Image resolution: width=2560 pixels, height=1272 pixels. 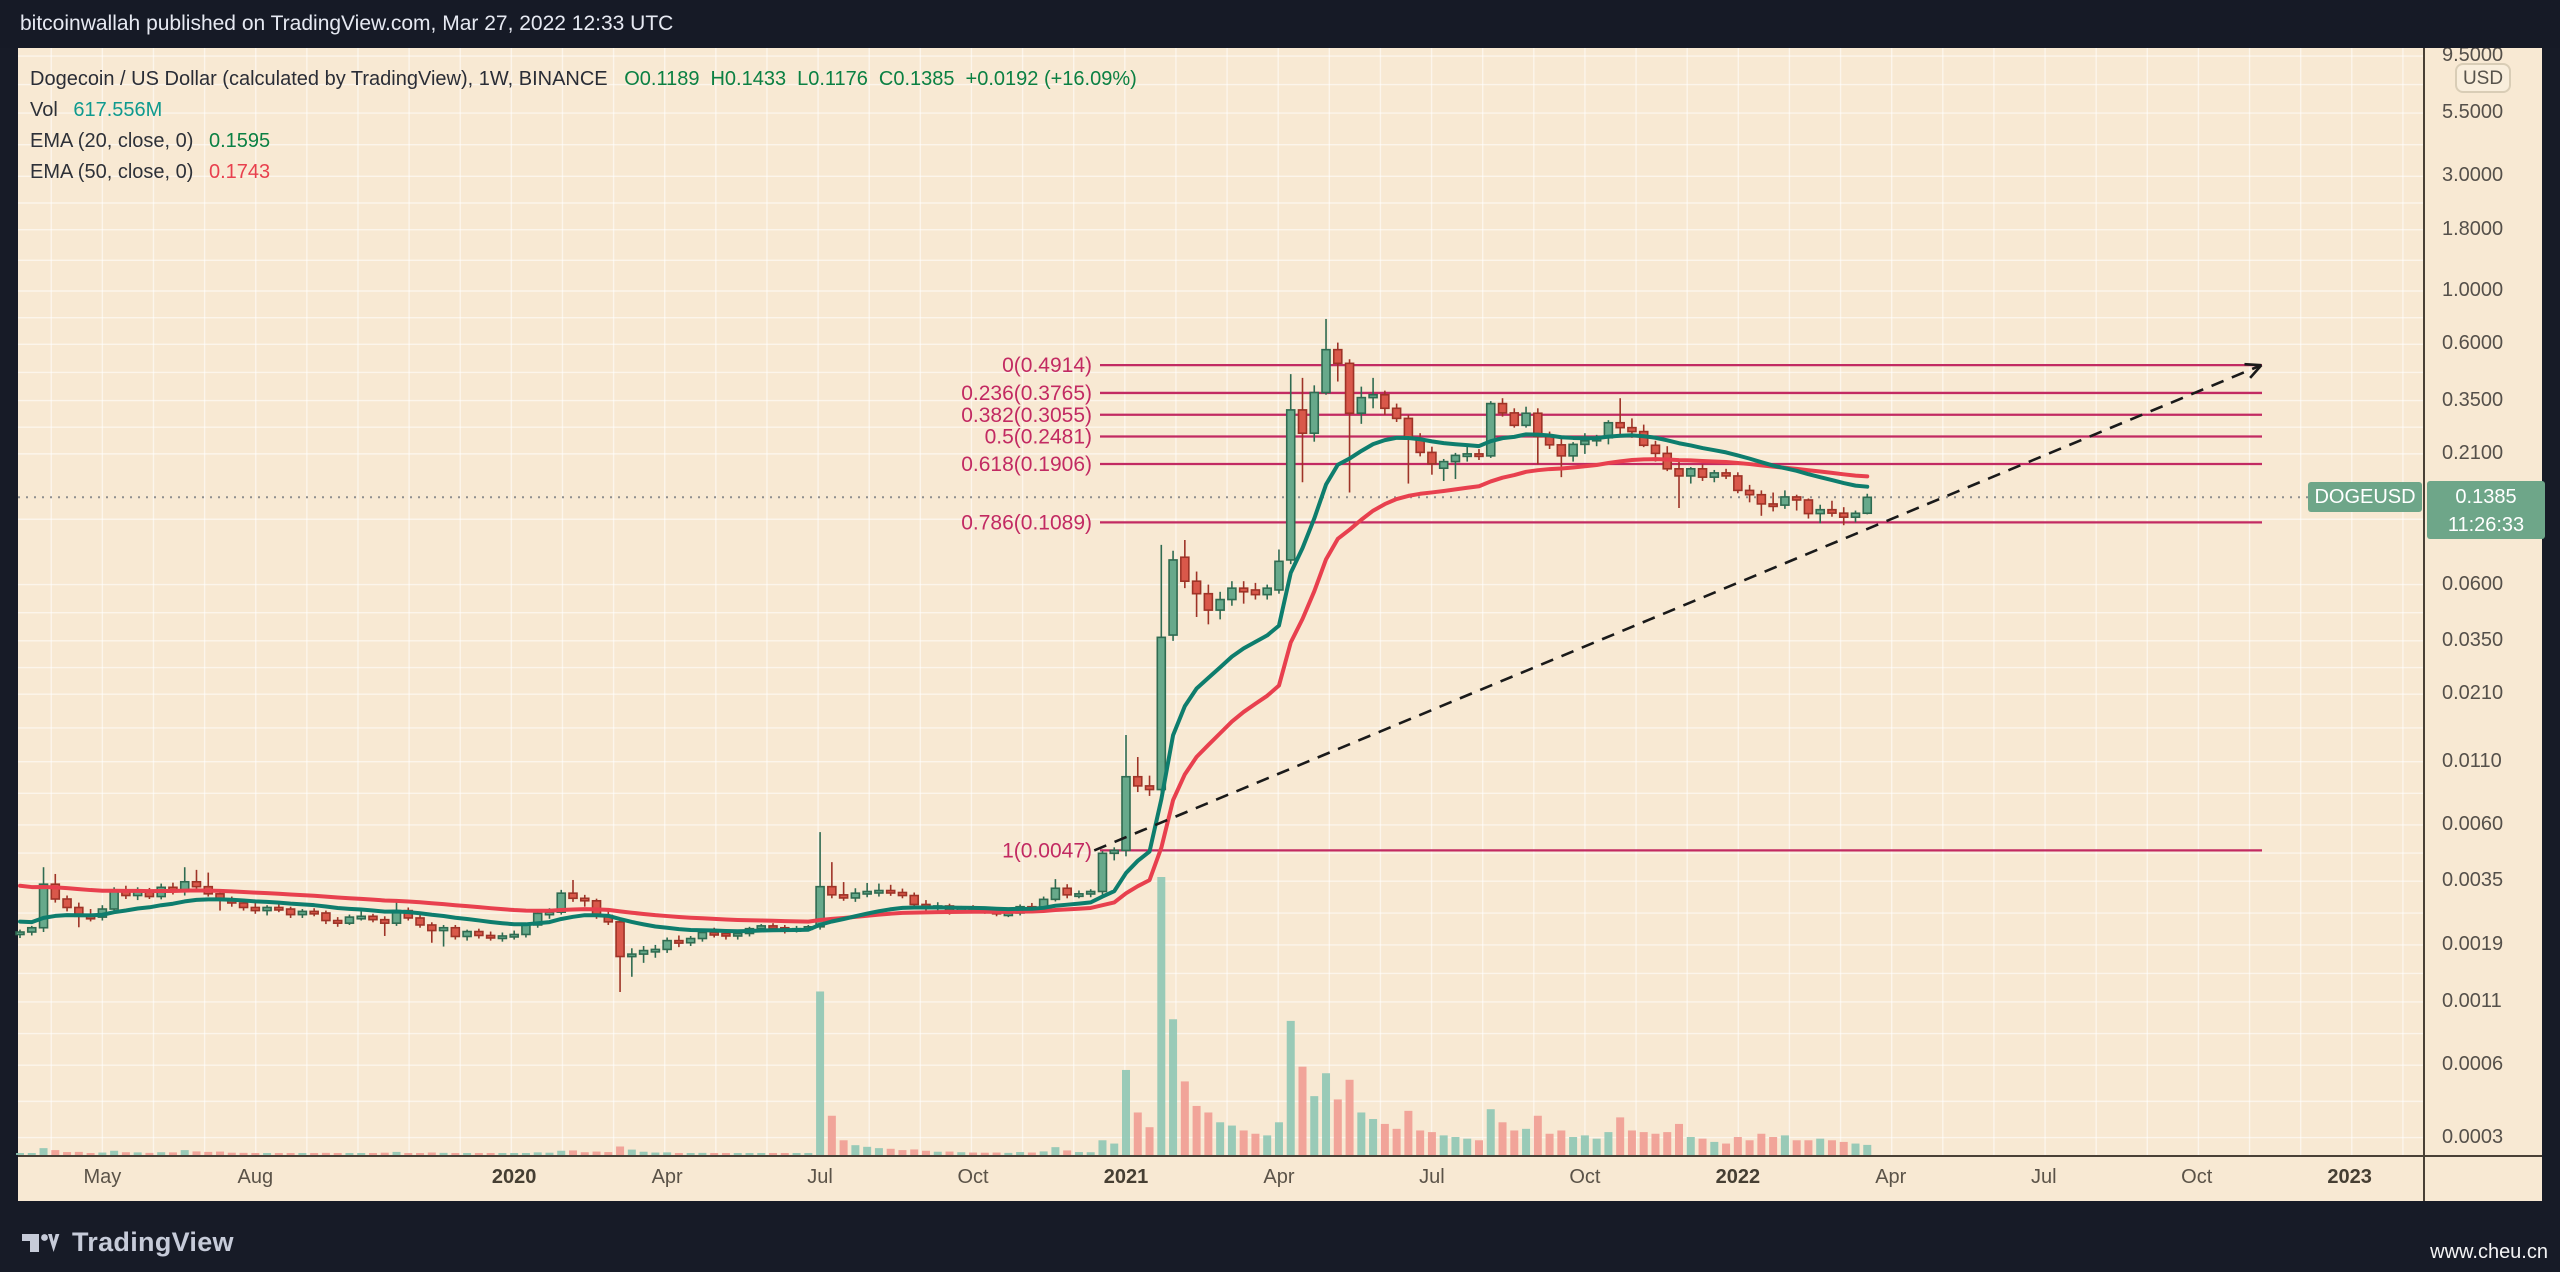 What do you see at coordinates (583, 141) in the screenshot?
I see `ema20-row: EMA (20, close, 0) 0.1595` at bounding box center [583, 141].